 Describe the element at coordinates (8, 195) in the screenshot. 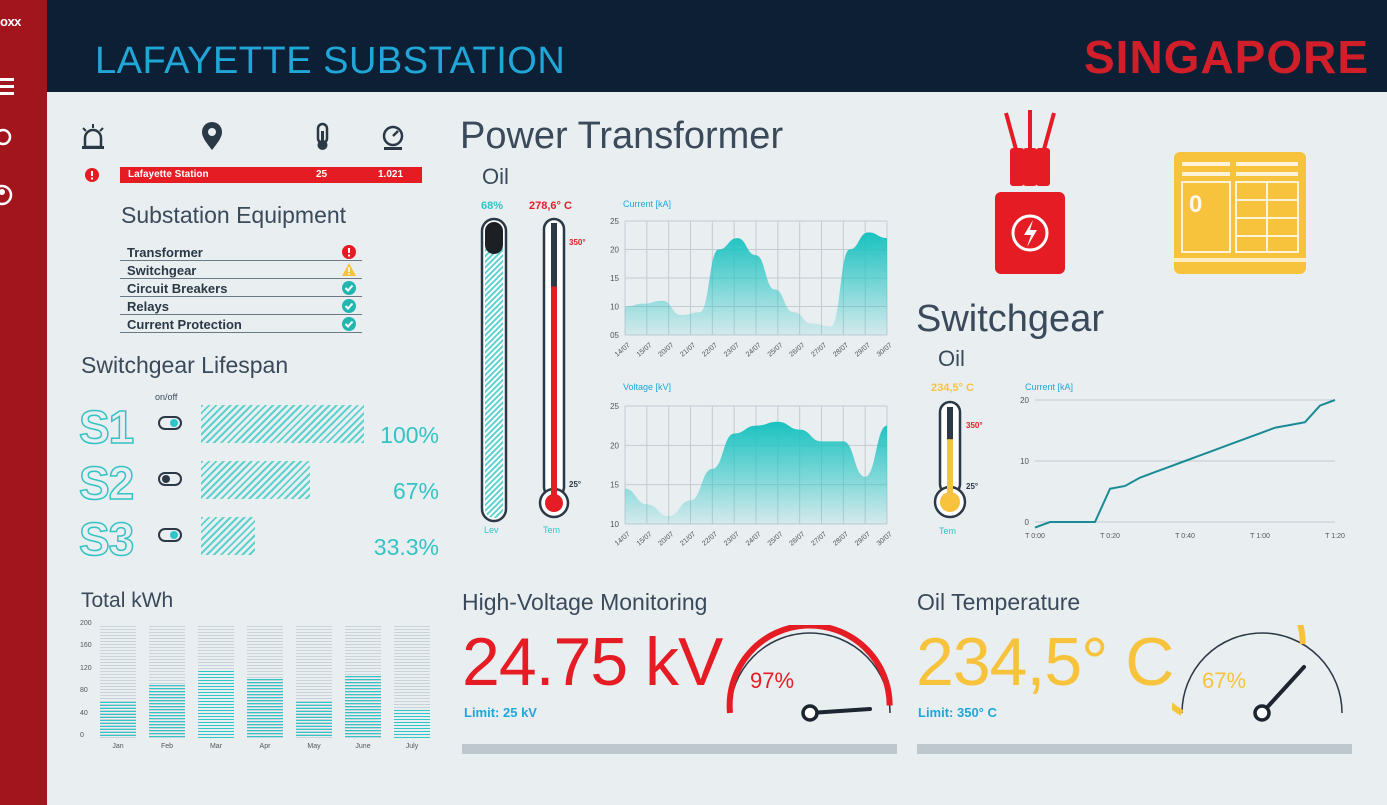

I see `user-icon` at that location.